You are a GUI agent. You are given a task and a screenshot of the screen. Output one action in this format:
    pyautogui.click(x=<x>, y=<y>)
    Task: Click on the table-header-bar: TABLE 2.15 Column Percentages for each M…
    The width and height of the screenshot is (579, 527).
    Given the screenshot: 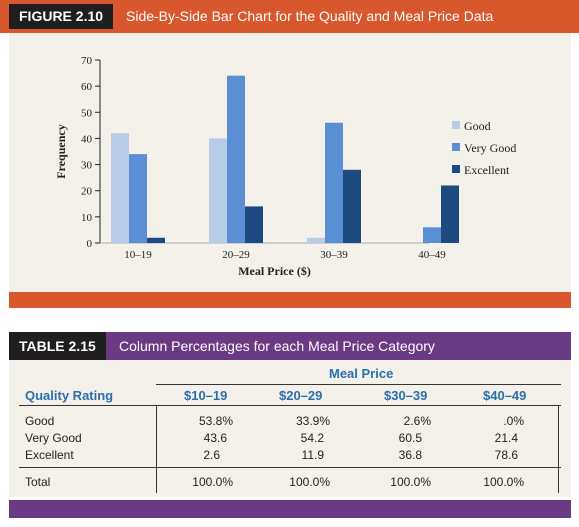 What is the action you would take?
    pyautogui.click(x=290, y=346)
    